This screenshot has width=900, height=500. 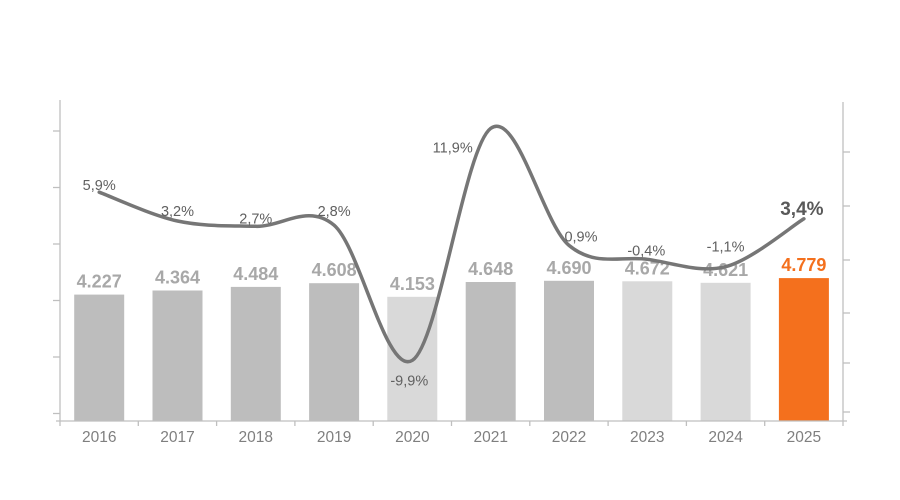 What do you see at coordinates (409, 381) in the screenshot?
I see `pct-label-2020: -9,9%` at bounding box center [409, 381].